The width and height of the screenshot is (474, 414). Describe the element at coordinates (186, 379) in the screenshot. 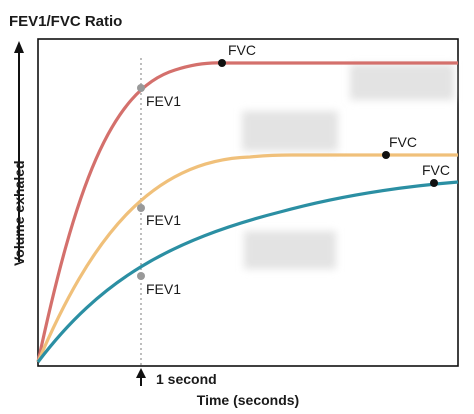

I see `one-second-label: 1 second` at that location.